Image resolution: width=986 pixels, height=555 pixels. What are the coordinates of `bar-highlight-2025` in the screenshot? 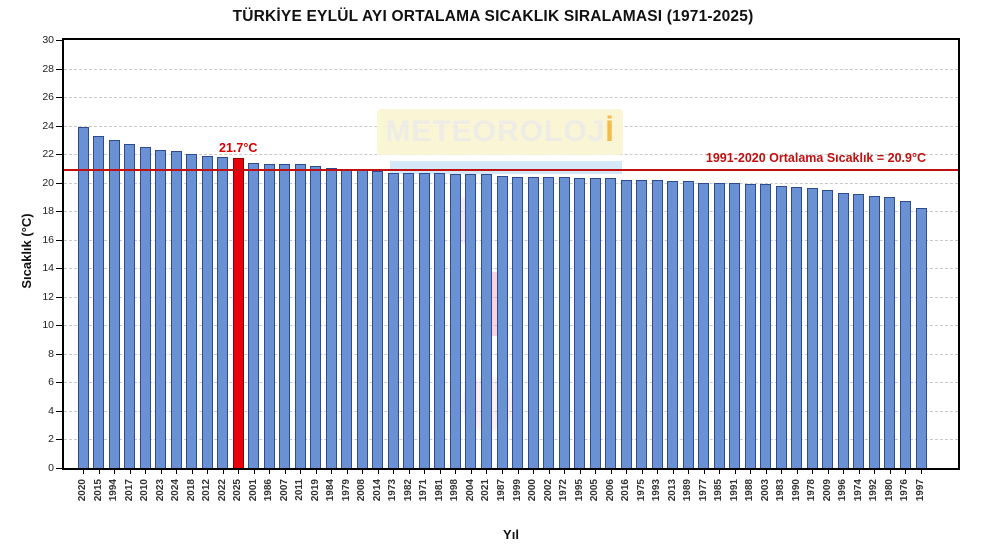 It's located at (238, 313).